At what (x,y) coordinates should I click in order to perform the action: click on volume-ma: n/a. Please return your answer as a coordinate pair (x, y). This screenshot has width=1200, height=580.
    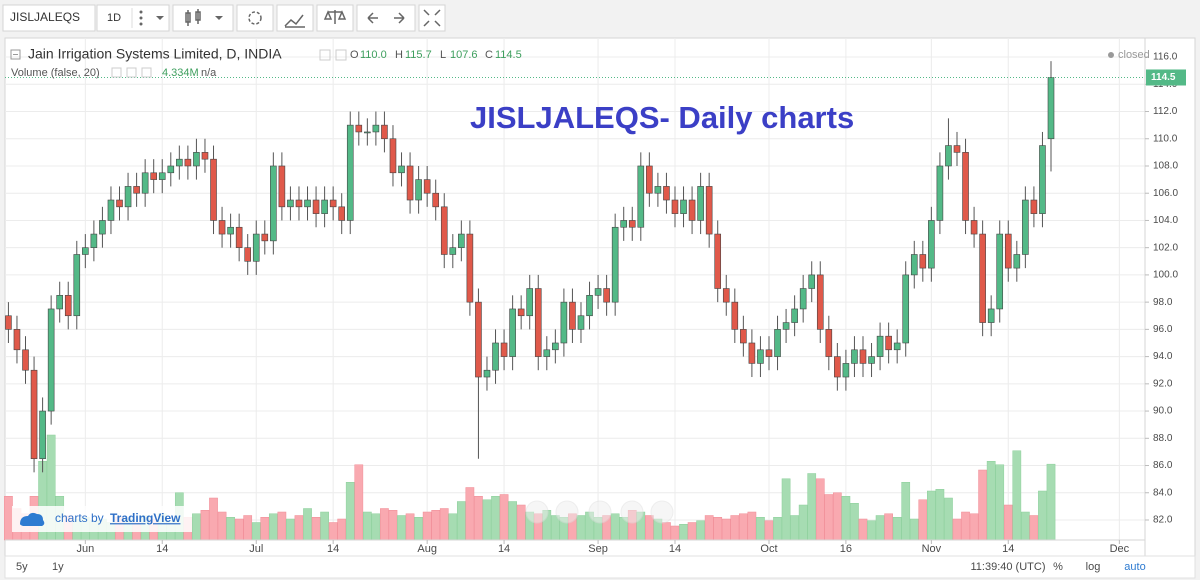
    Looking at the image, I should click on (209, 73).